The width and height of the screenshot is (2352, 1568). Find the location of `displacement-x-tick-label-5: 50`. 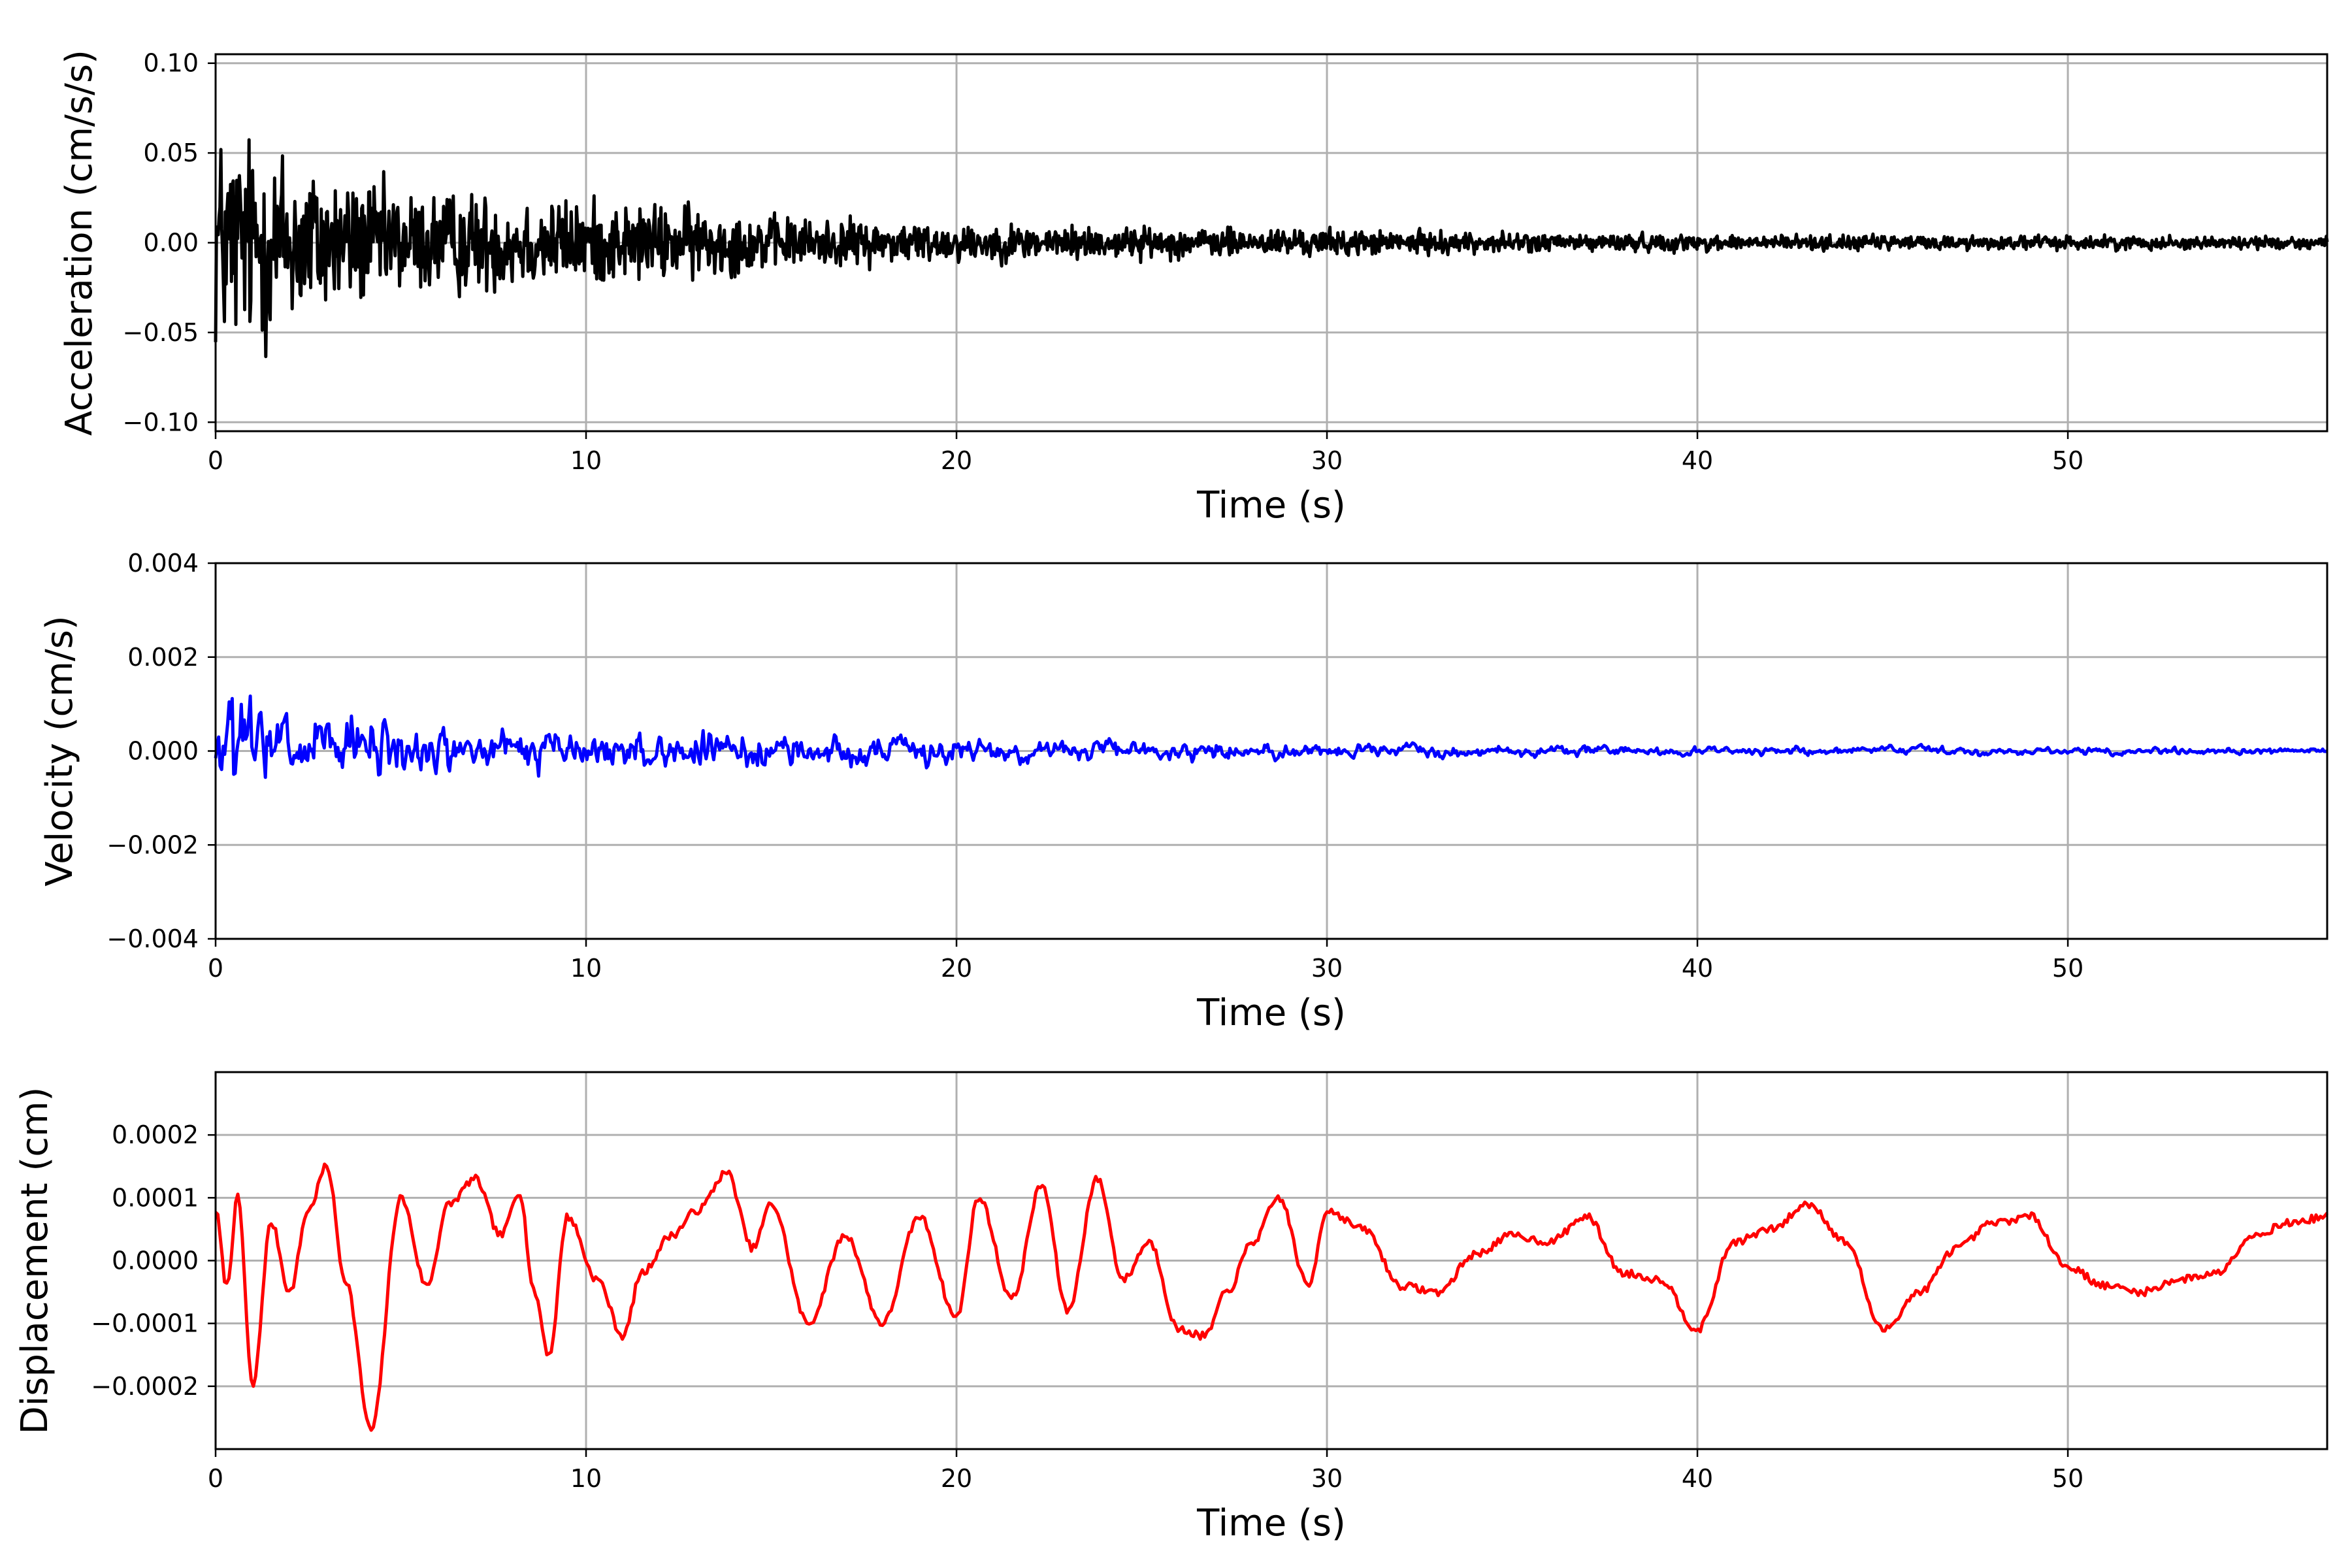

displacement-x-tick-label-5: 50 is located at coordinates (2067, 1478).